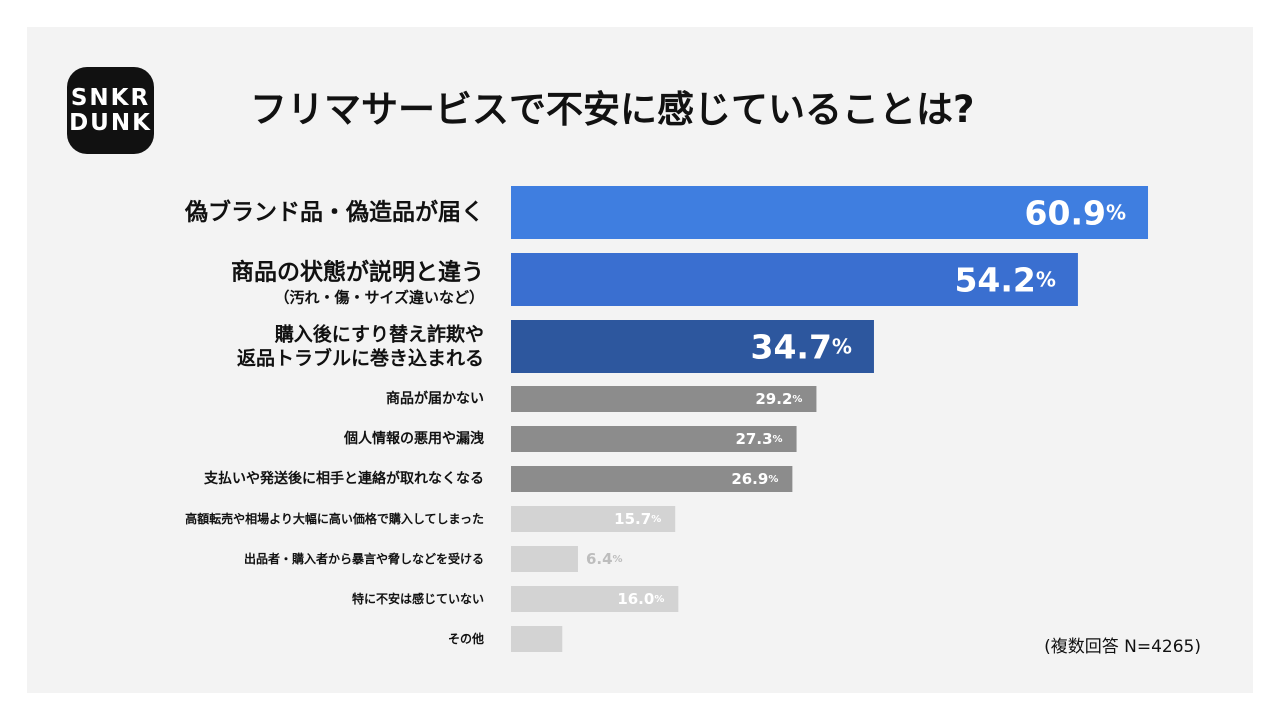  I want to click on value-label: 26.9%, so click(754, 479).